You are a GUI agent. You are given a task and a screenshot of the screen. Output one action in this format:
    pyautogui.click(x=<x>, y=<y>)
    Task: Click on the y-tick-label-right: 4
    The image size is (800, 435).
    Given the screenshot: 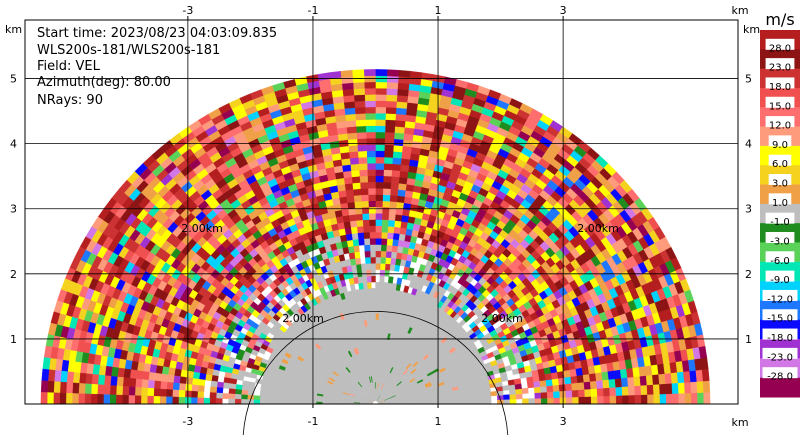 What is the action you would take?
    pyautogui.click(x=748, y=144)
    